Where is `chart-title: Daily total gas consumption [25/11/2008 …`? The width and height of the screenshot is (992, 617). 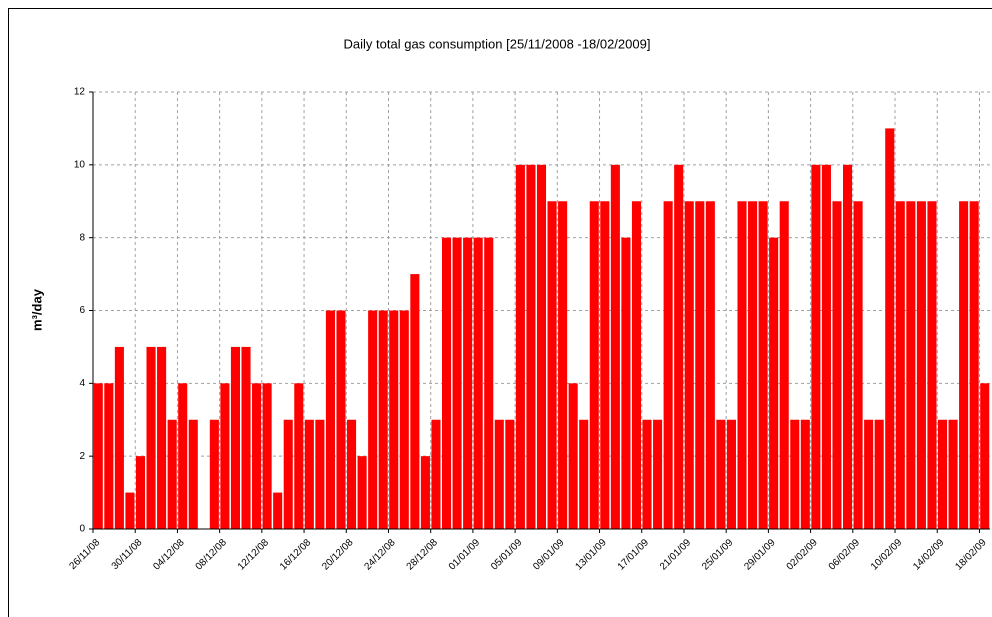
chart-title: Daily total gas consumption [25/11/2008 … is located at coordinates (497, 43).